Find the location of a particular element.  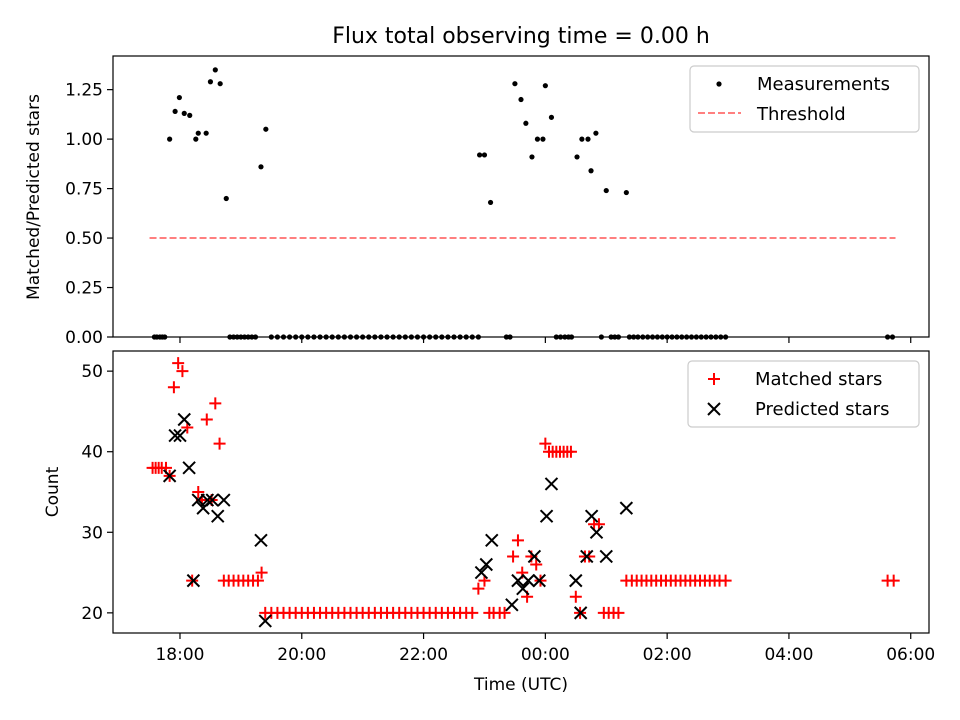

top-y-axis: 0.00 0.25 0.50 0.75 1.00 1.25 is located at coordinates (89, 214).